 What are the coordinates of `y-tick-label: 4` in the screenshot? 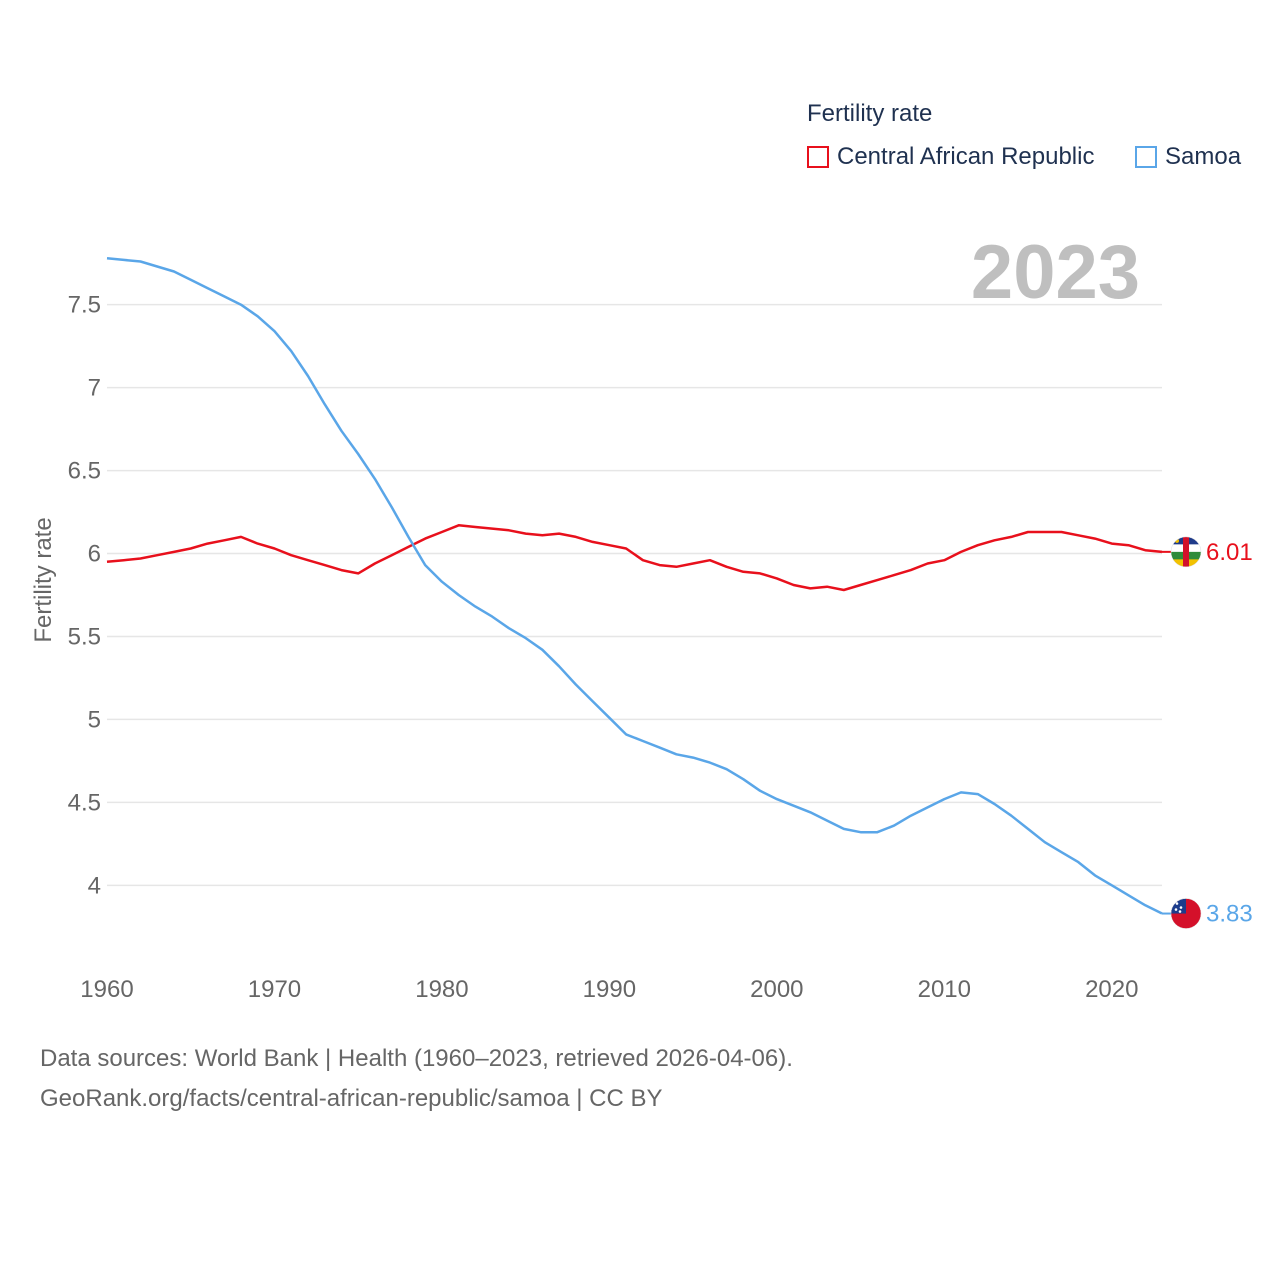 It's located at (94, 885).